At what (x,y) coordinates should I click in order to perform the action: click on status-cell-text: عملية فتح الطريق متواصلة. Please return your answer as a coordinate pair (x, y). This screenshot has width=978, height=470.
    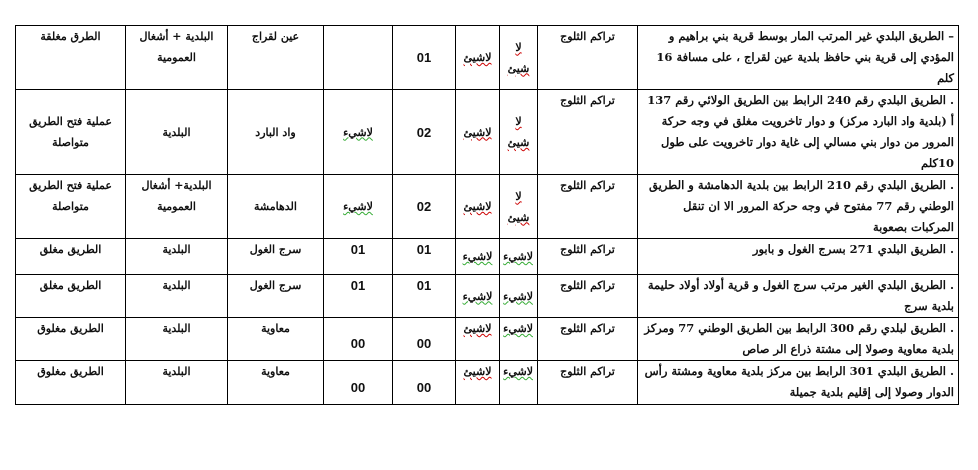
    Looking at the image, I should click on (70, 132).